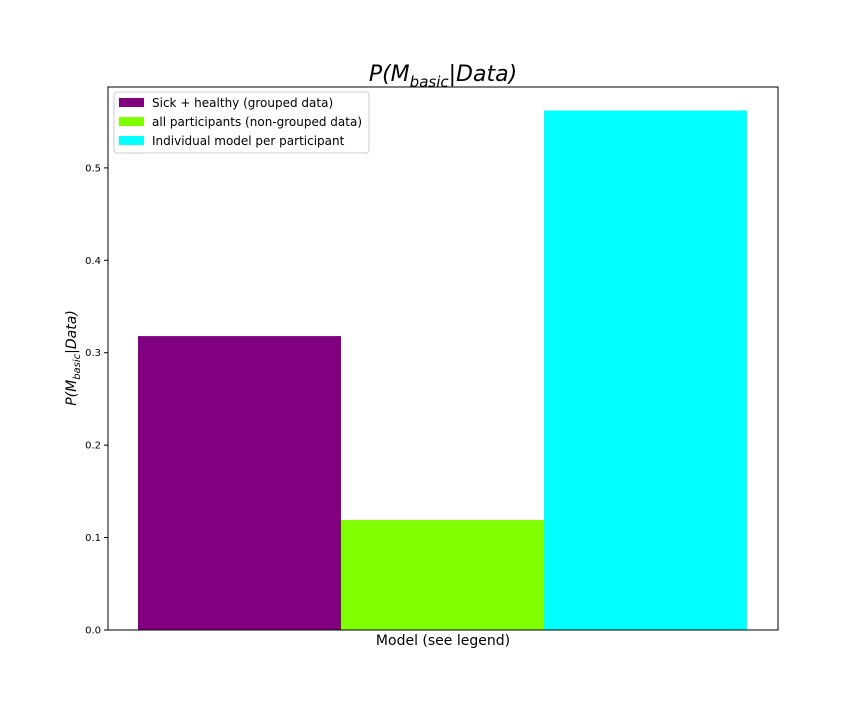 The height and width of the screenshot is (720, 864). Describe the element at coordinates (242, 103) in the screenshot. I see `legend-label-1: Sick + healthy (grouped data)` at that location.